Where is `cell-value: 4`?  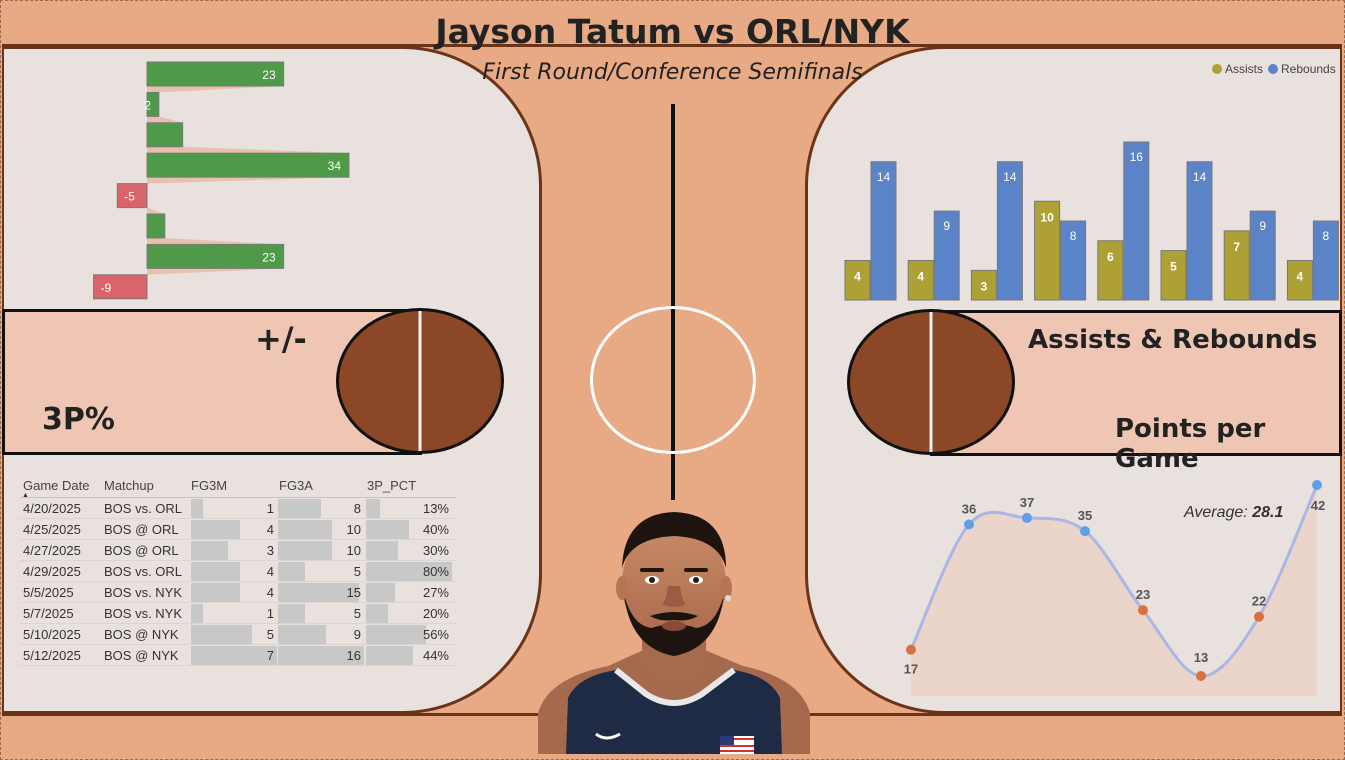 cell-value: 4 is located at coordinates (270, 571).